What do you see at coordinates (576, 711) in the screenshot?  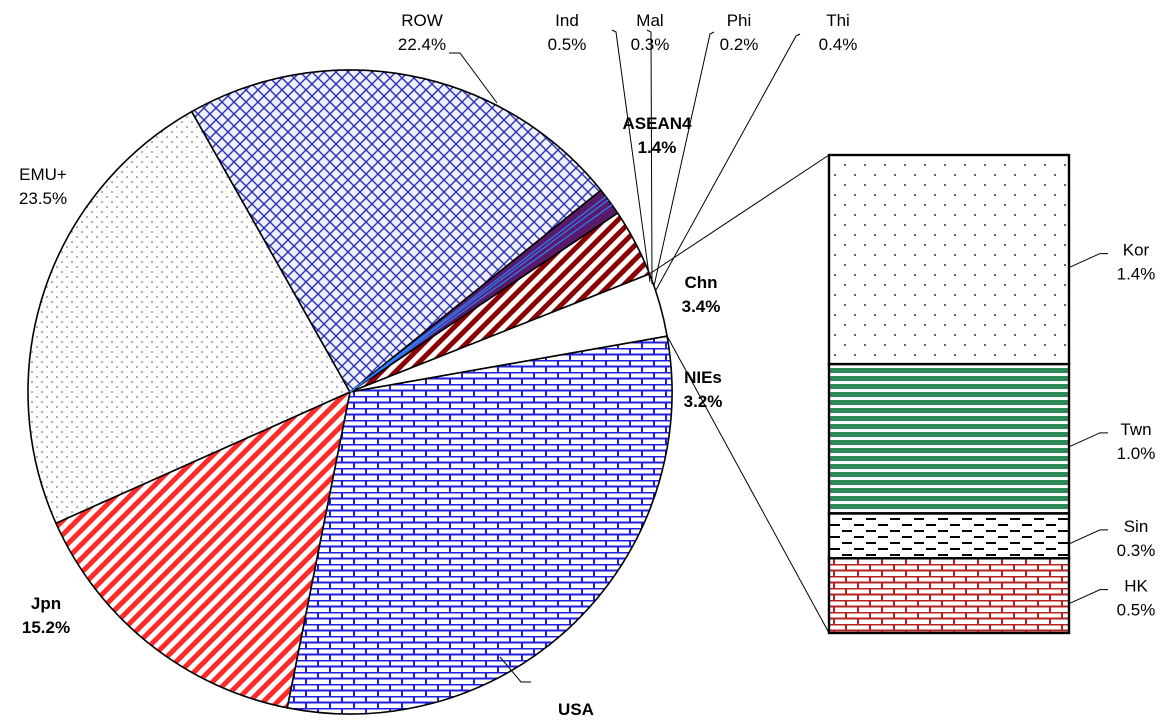 I see `slice-label-usa: USA30.9%` at bounding box center [576, 711].